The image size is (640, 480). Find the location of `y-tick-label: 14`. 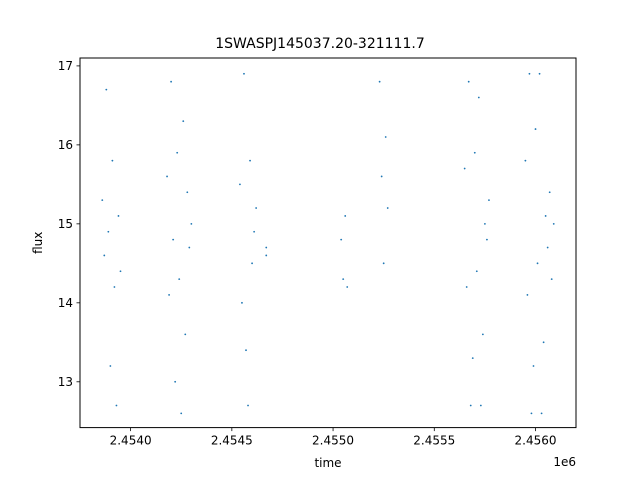

y-tick-label: 14 is located at coordinates (65, 303).